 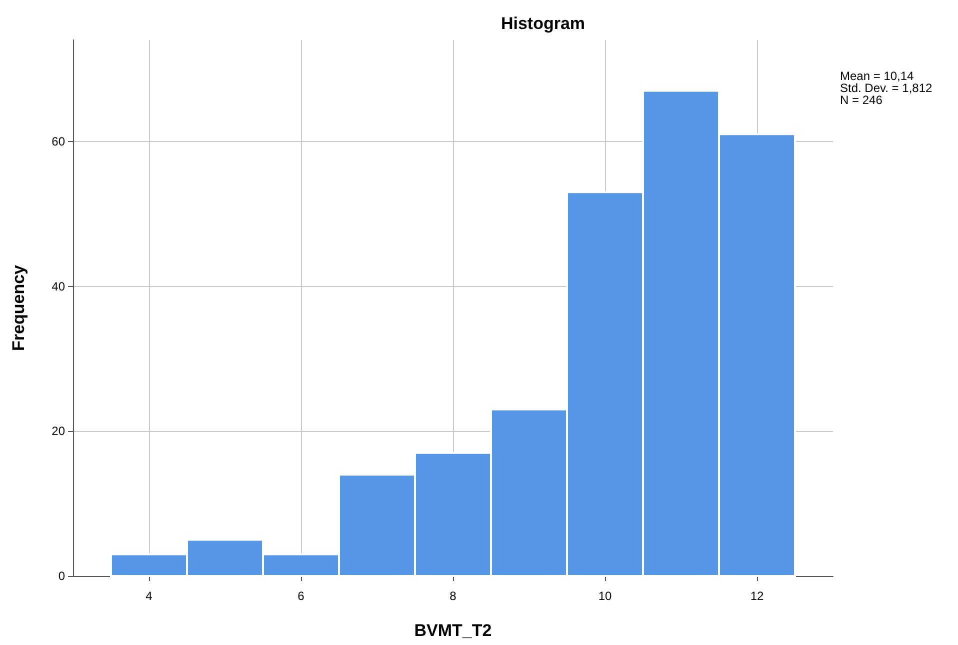 I want to click on y-tick-label: 40, so click(x=59, y=286).